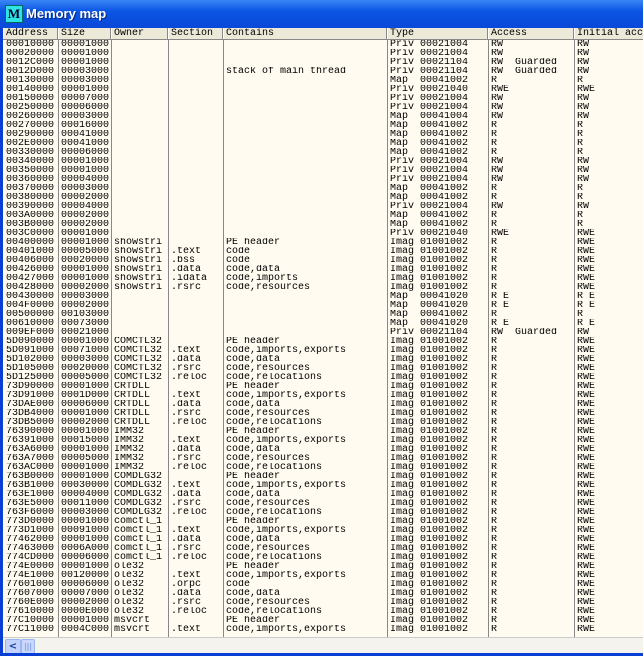 Image resolution: width=643 pixels, height=656 pixels. Describe the element at coordinates (323, 645) in the screenshot. I see `horizontal-scrollbar: < |||` at that location.